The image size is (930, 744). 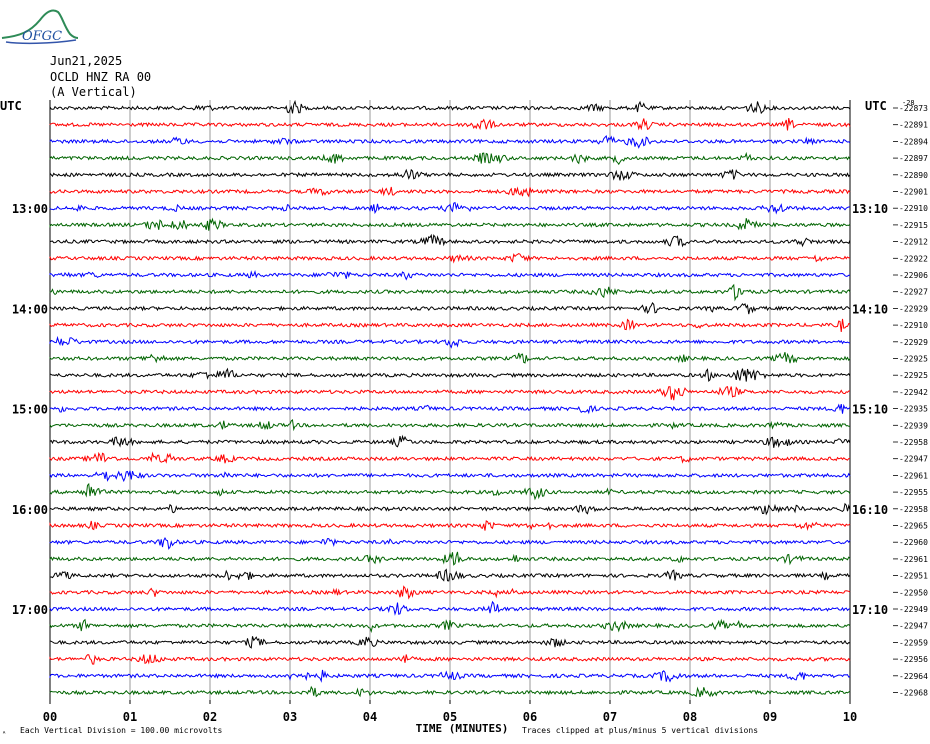 I want to click on x-tick-label: 04, so click(x=370, y=717).